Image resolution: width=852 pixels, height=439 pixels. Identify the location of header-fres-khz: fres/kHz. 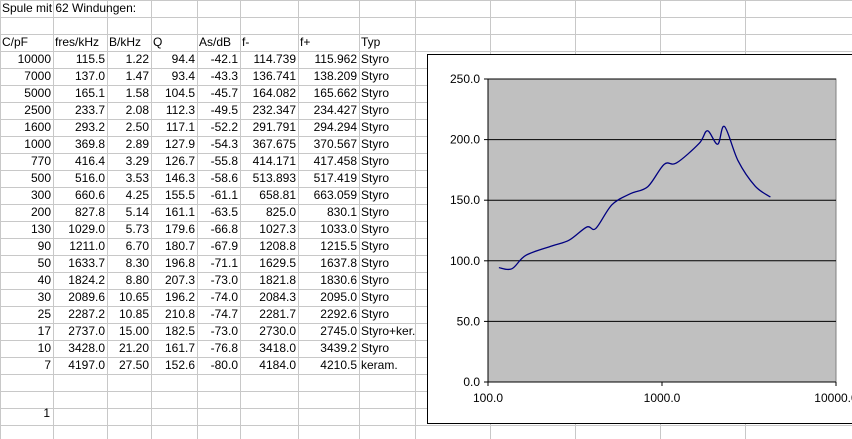
(77, 42).